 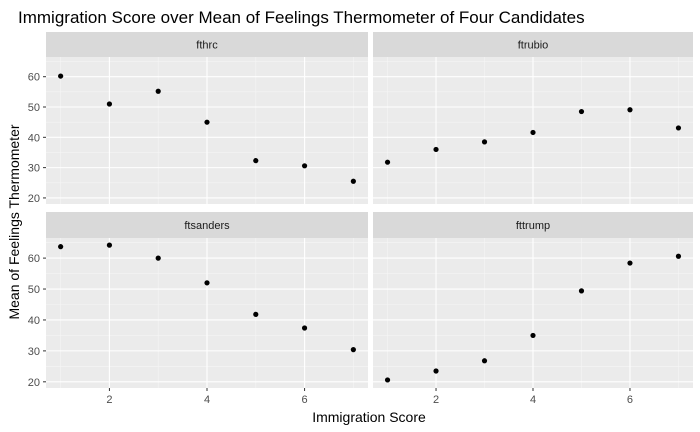 I want to click on x-axis-title: Immigration Score, so click(x=369, y=417).